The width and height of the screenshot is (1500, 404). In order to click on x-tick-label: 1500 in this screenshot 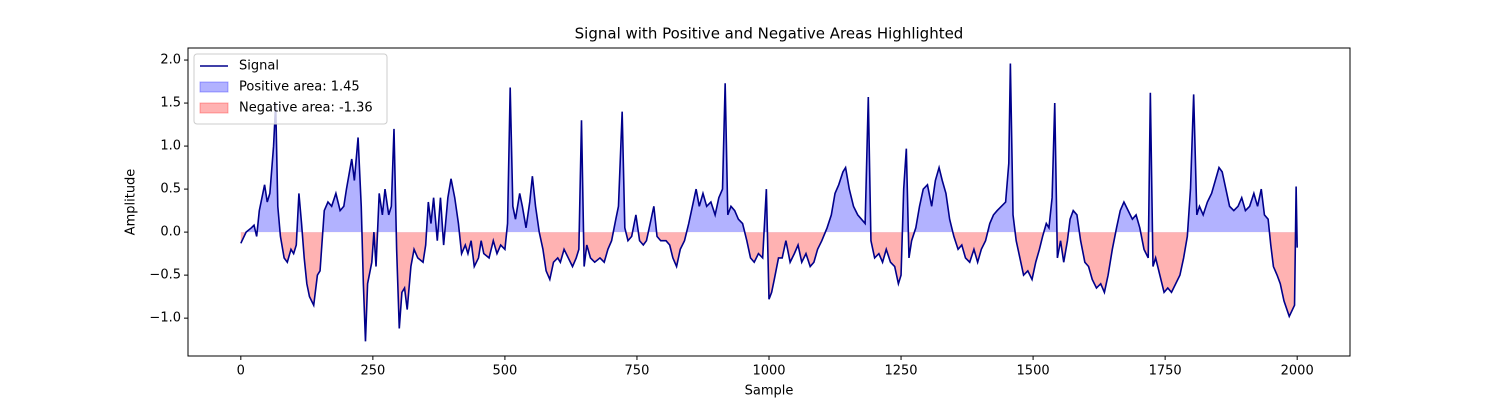, I will do `click(1033, 371)`.